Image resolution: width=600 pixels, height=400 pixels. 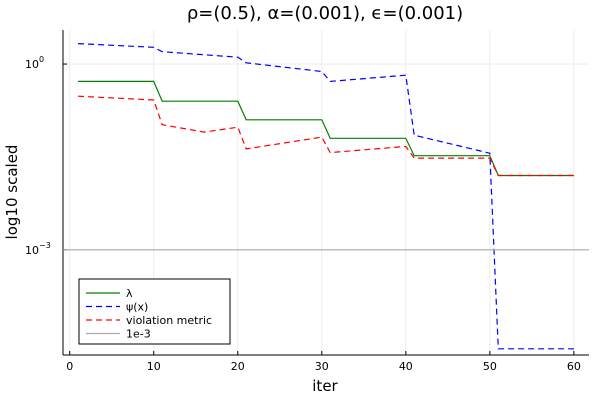 What do you see at coordinates (574, 366) in the screenshot?
I see `x-tick-label: 60` at bounding box center [574, 366].